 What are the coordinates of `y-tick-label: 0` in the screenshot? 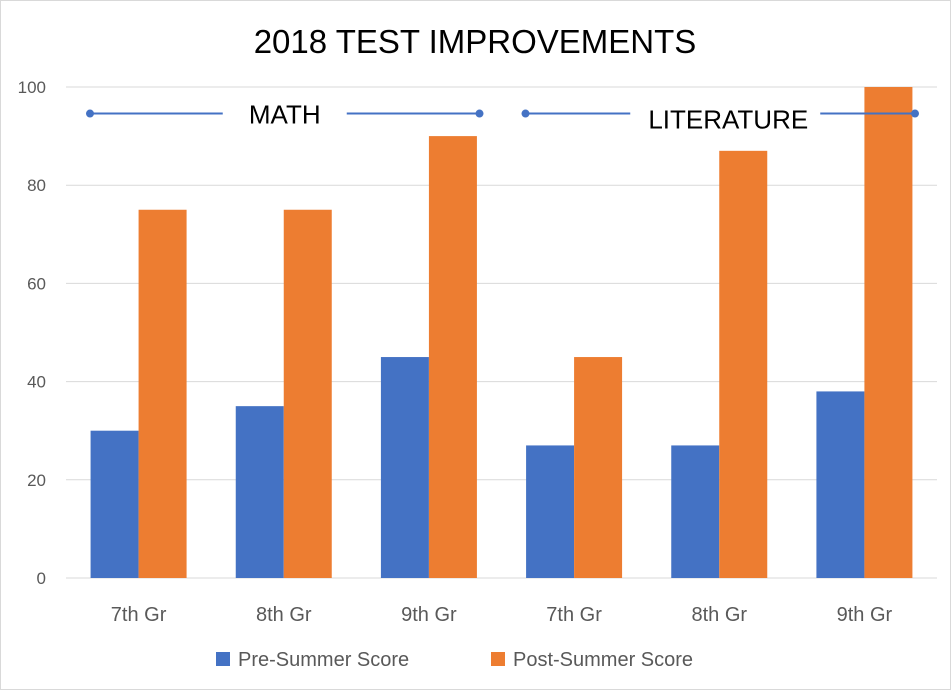 It's located at (41, 578).